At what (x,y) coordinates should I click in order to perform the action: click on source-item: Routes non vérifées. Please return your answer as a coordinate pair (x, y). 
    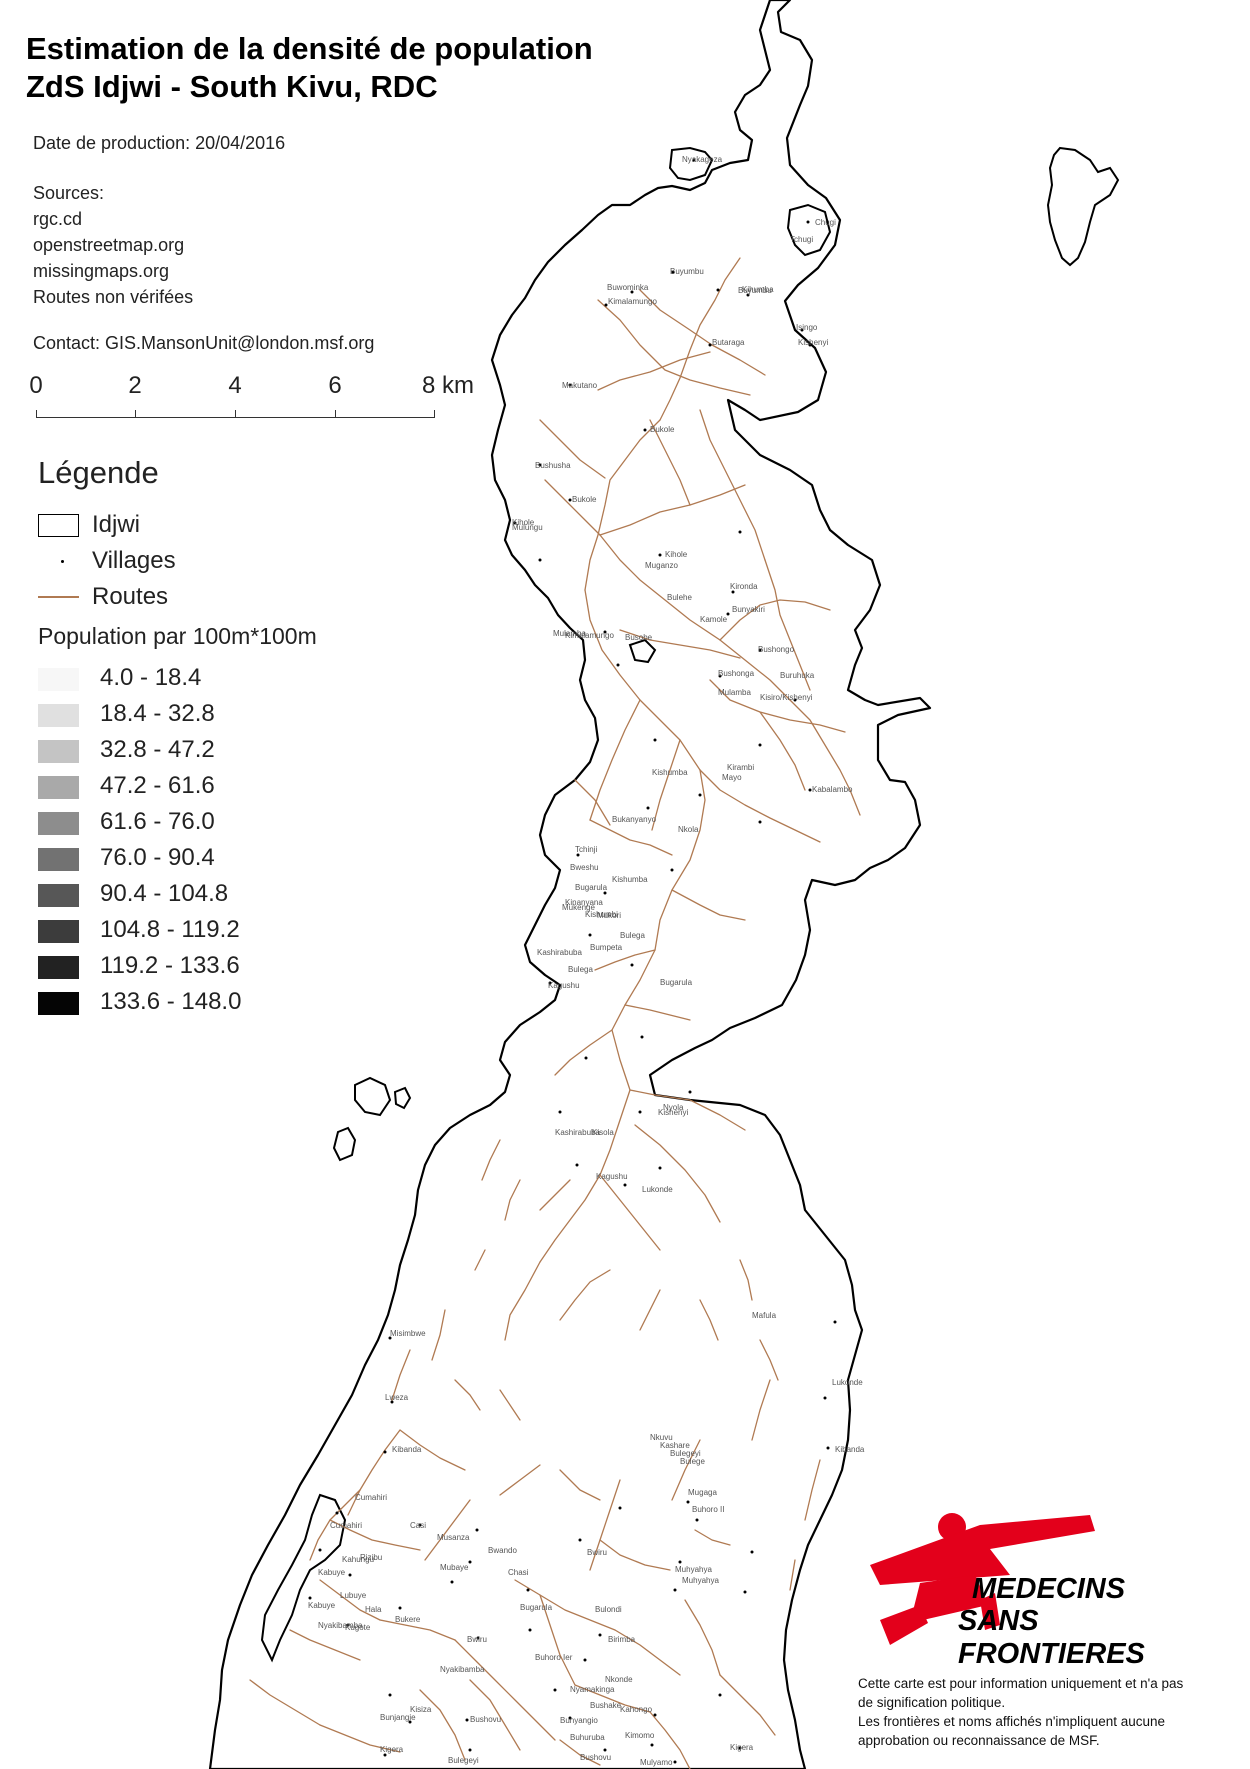
    Looking at the image, I should click on (113, 297).